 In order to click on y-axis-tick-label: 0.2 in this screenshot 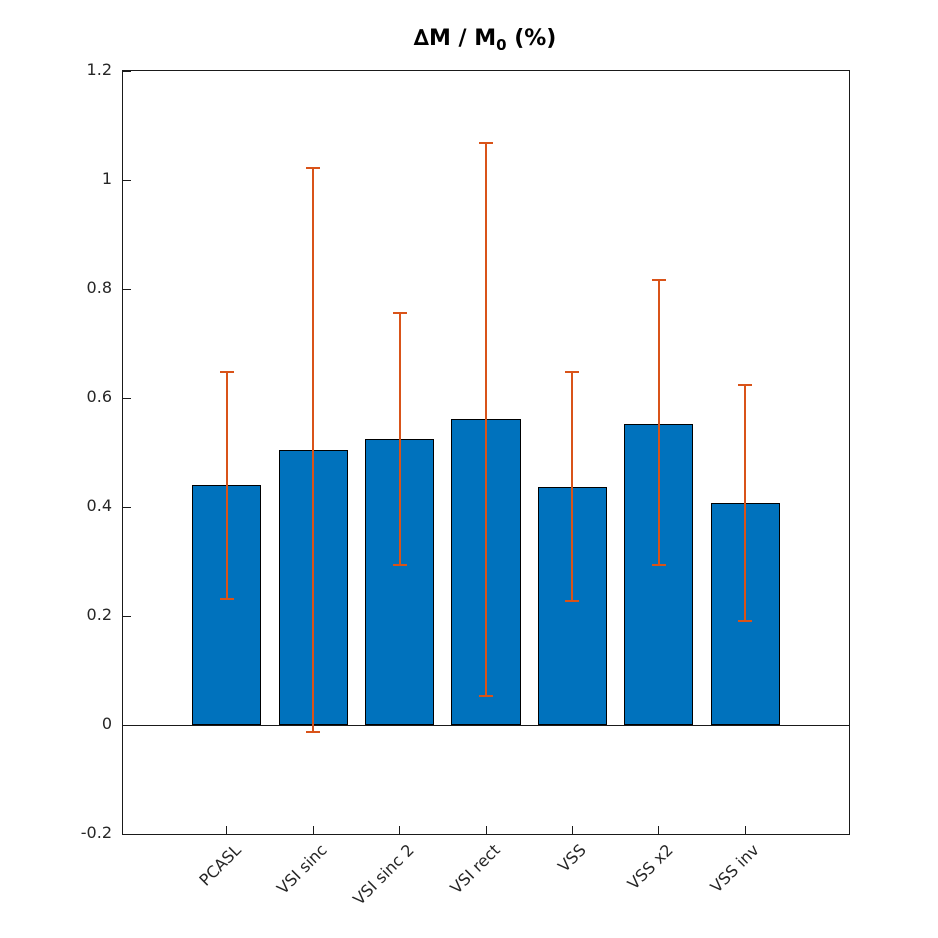, I will do `click(99, 614)`.